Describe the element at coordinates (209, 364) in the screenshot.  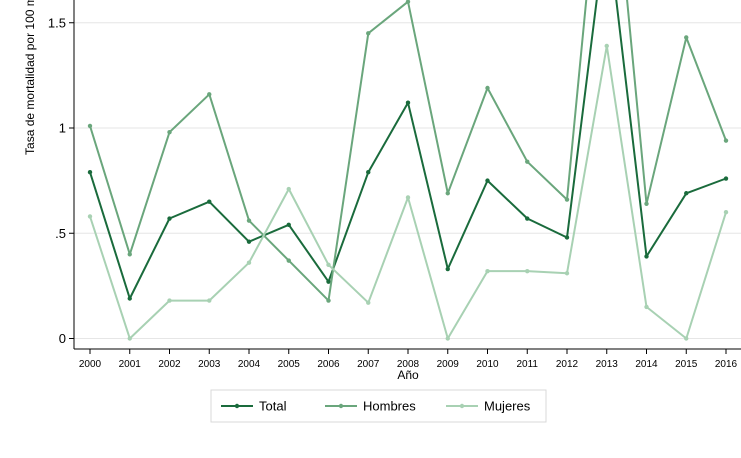
I see `x-tick-label: 2003` at that location.